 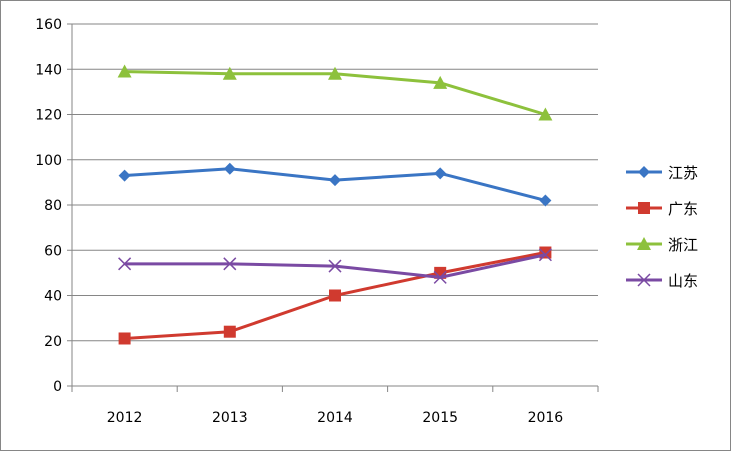 What do you see at coordinates (662, 173) in the screenshot?
I see `legend-item: 江苏` at bounding box center [662, 173].